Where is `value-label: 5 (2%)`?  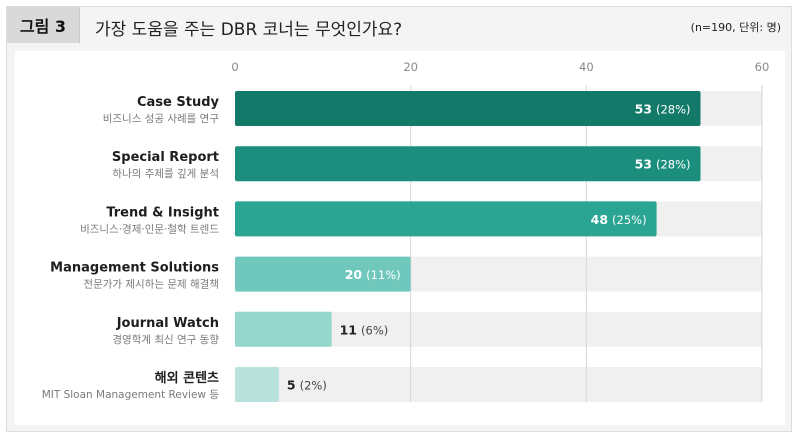 value-label: 5 (2%) is located at coordinates (307, 385).